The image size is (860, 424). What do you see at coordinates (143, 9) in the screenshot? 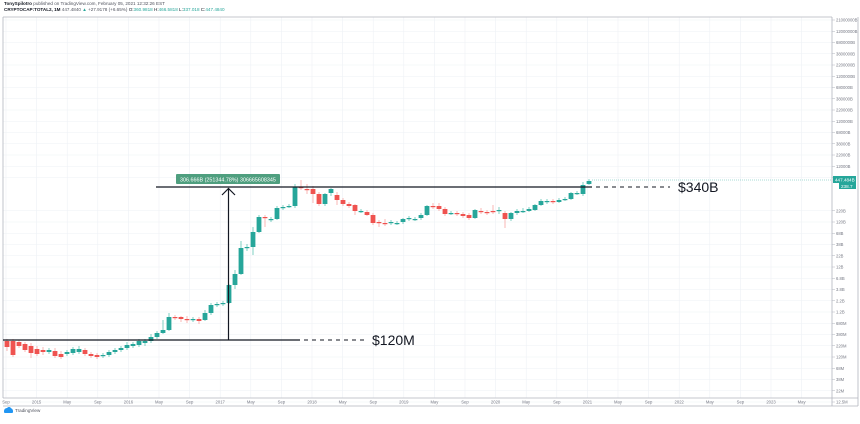
I see `open-value: 360.9818` at bounding box center [143, 9].